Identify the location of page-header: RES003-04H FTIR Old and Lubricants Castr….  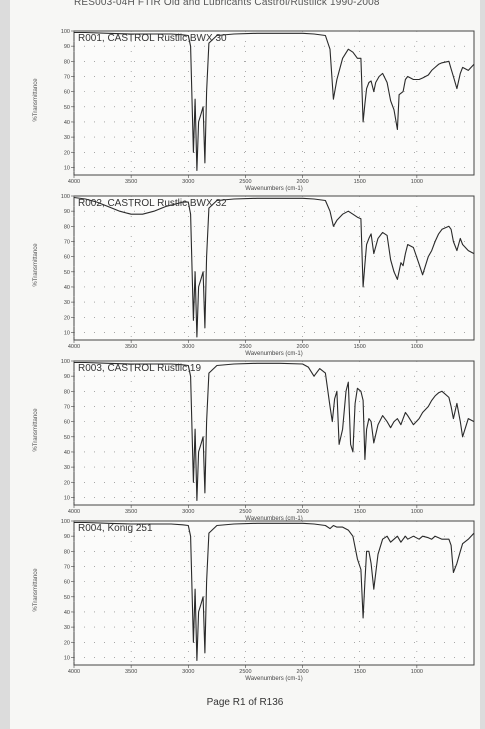
(227, 4).